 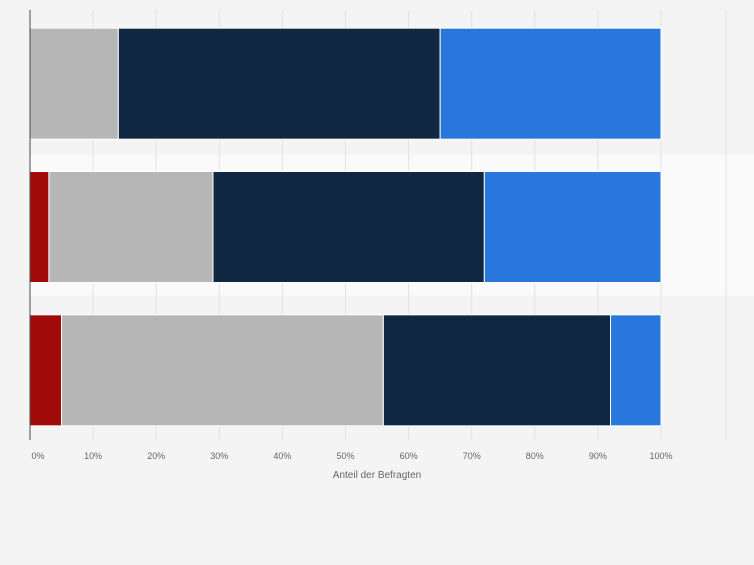 I want to click on x-tick-label: 80%, so click(x=535, y=456).